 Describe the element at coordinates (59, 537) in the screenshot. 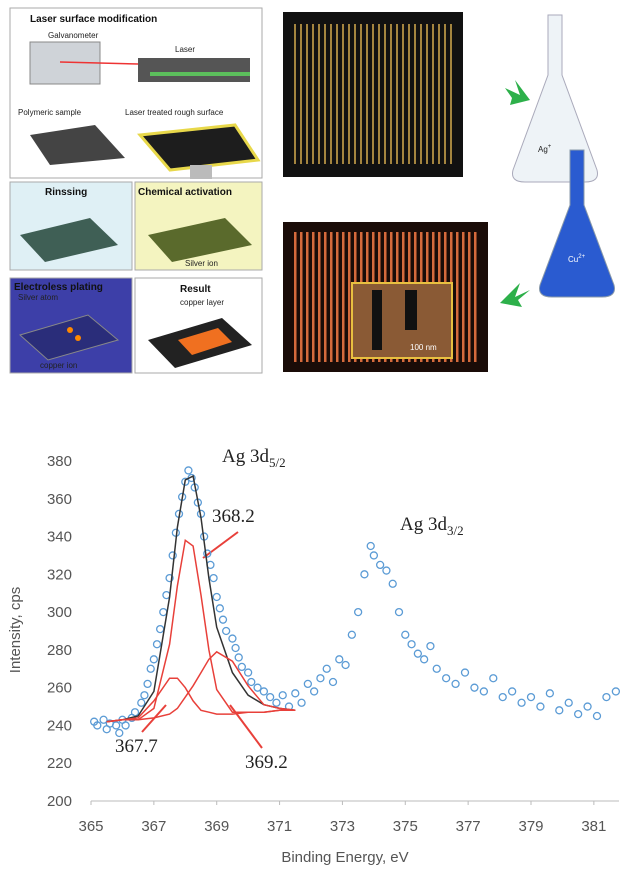

I see `y-tick-label: 340` at that location.